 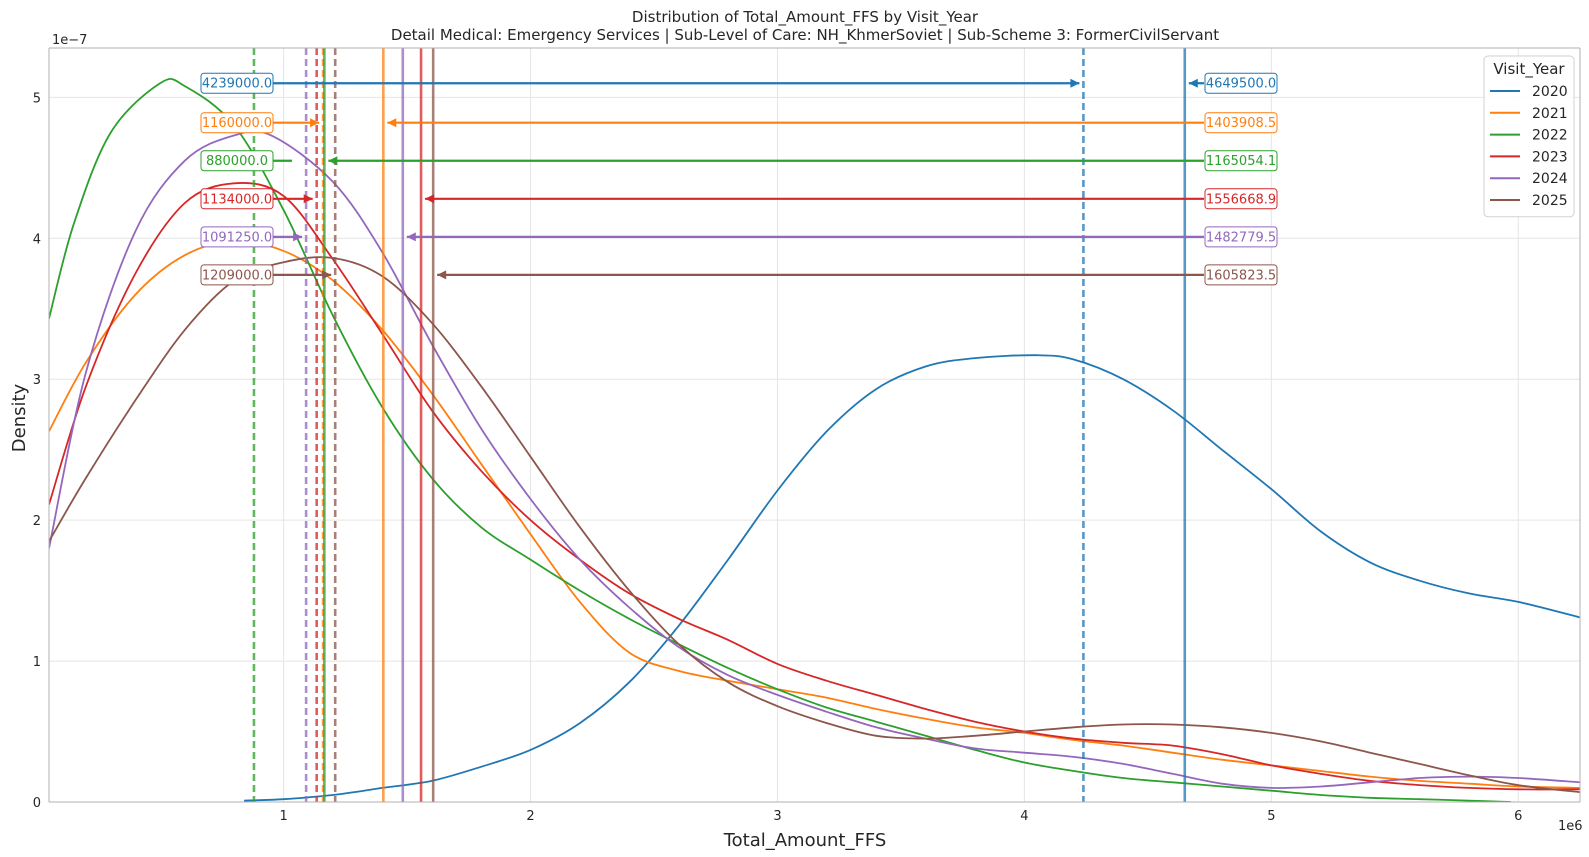 I want to click on legend: Visit_Year 2020 2021 2022 2023 2024 2025, so click(x=1529, y=136).